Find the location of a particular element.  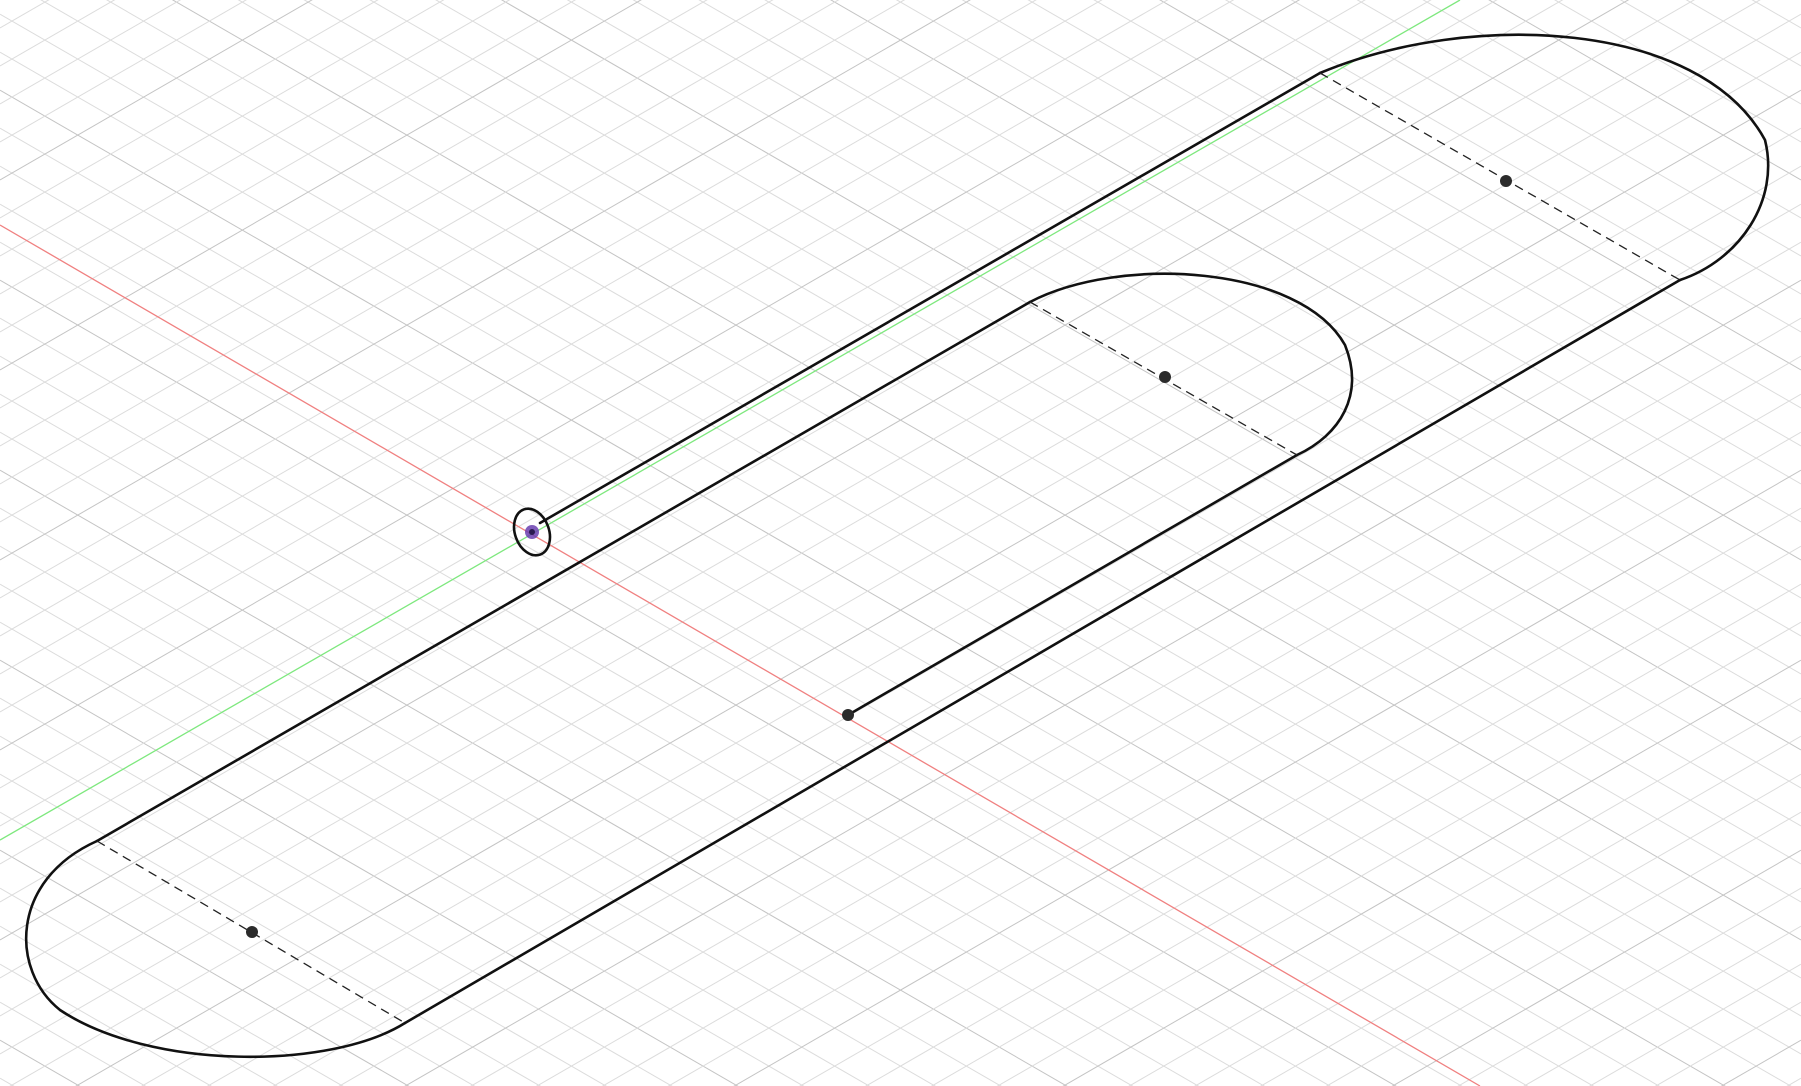

outer-slot-left-arc is located at coordinates (215, 949).